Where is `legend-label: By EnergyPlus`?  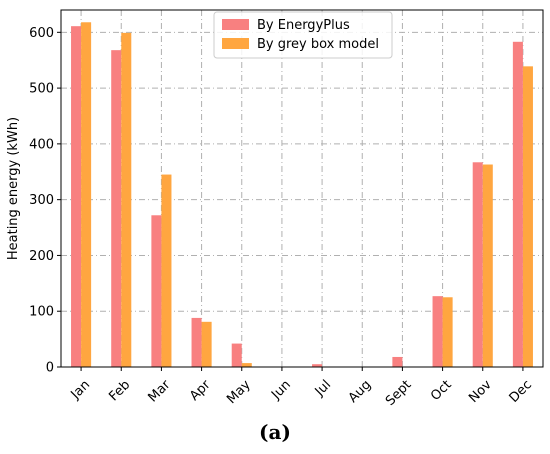 legend-label: By EnergyPlus is located at coordinates (303, 25).